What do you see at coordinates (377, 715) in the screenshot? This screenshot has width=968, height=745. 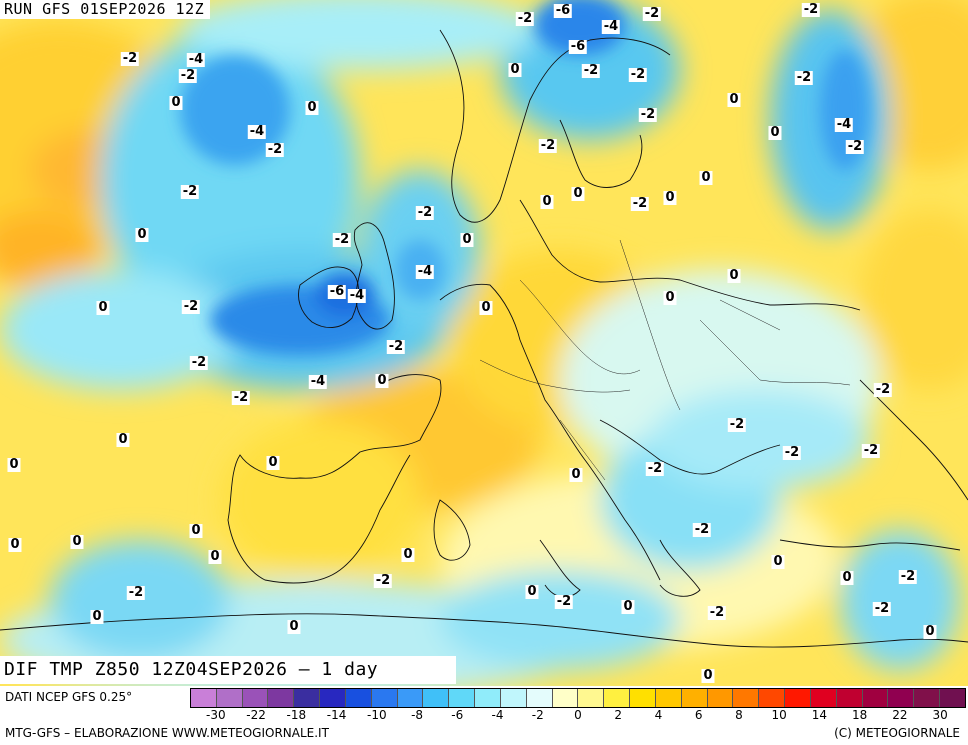 I see `colorbar-tick-label: -10` at bounding box center [377, 715].